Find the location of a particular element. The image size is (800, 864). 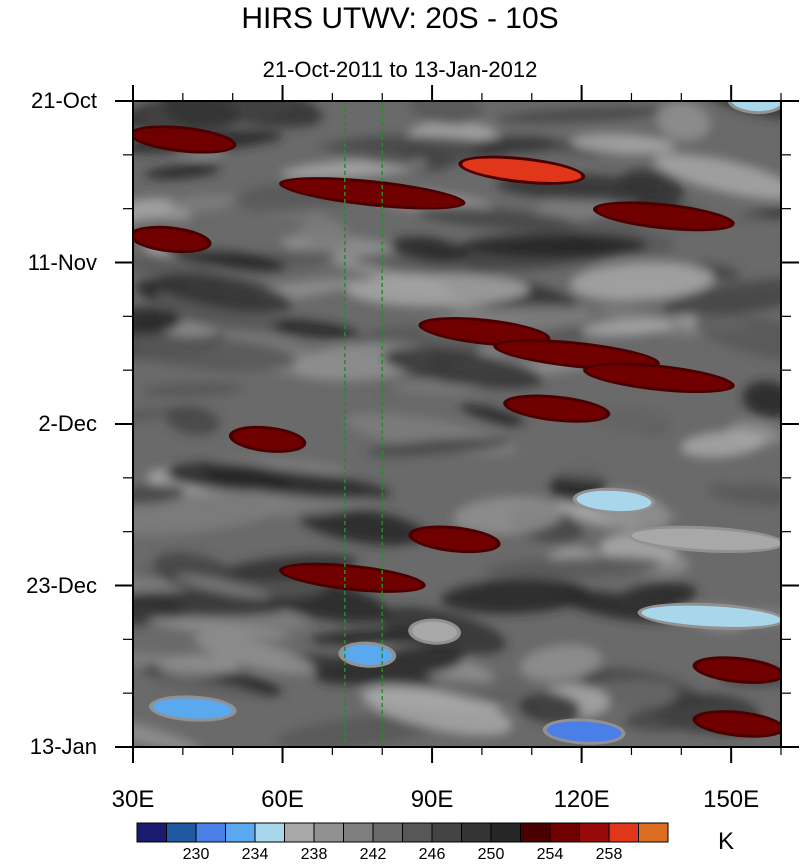

colorbar-label: 238 is located at coordinates (314, 854).